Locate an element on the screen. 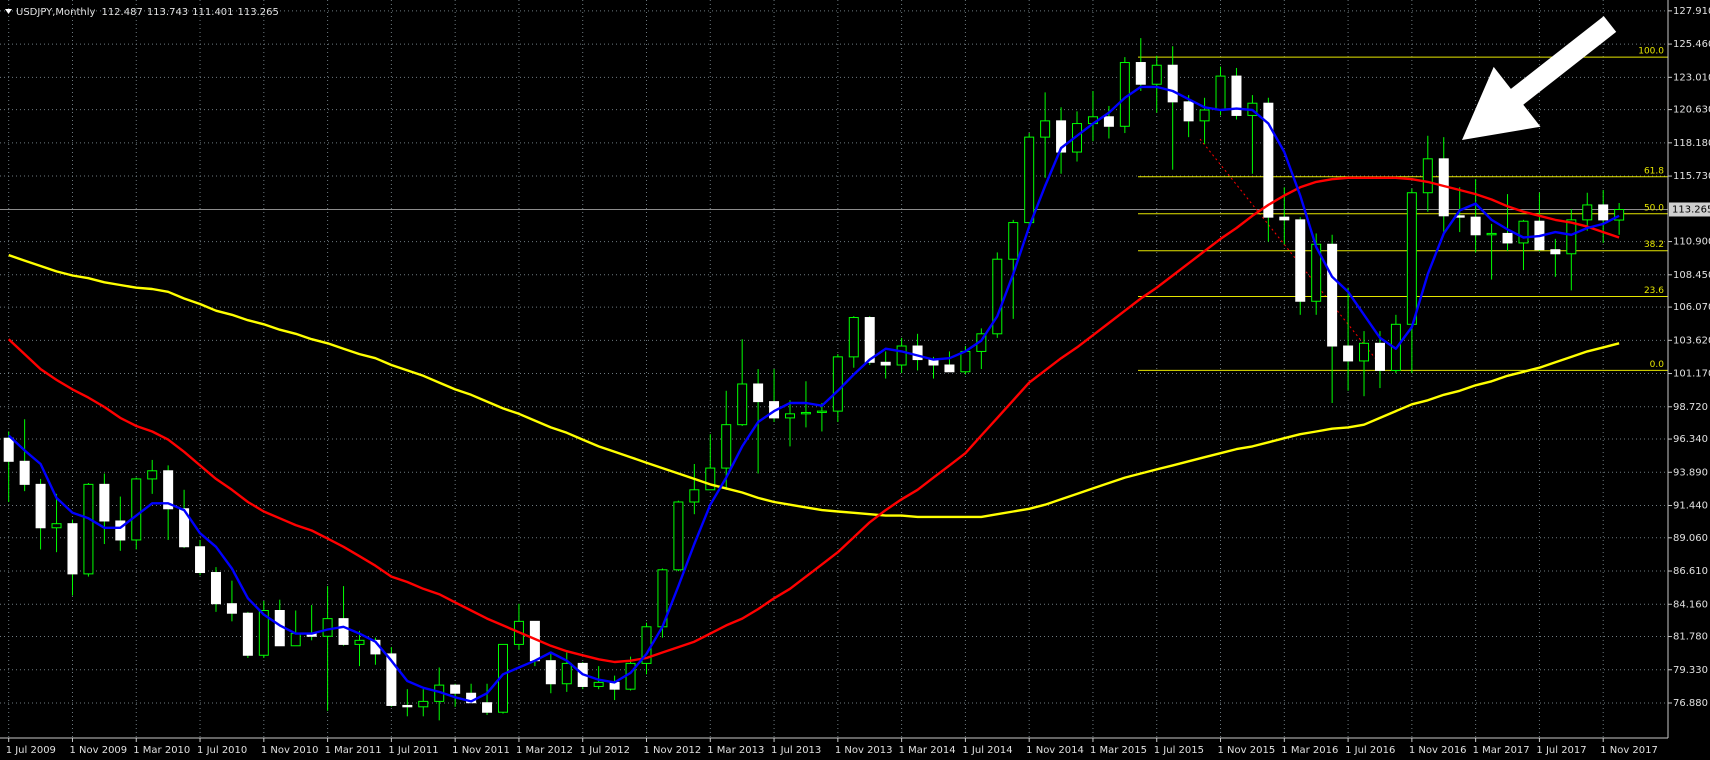 This screenshot has height=760, width=1710. x-tick-label: 1 Nov 2012 is located at coordinates (673, 750).